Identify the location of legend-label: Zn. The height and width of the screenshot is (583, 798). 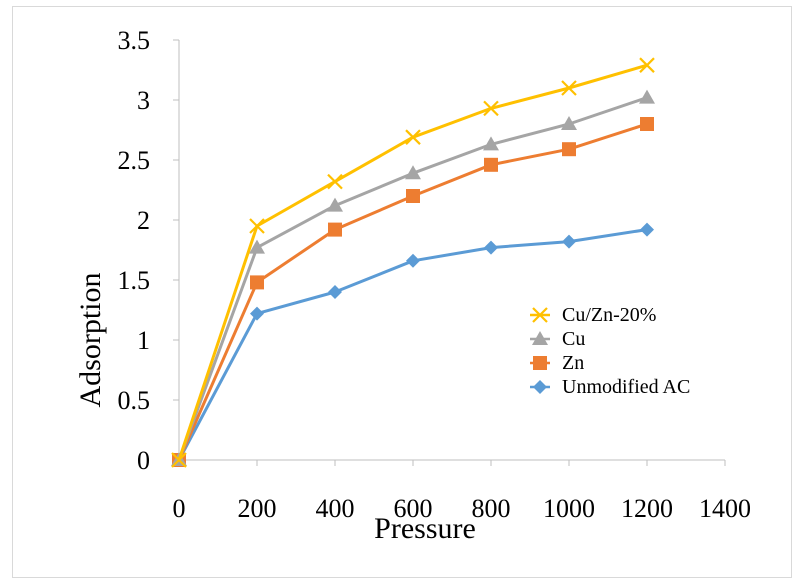
(573, 363).